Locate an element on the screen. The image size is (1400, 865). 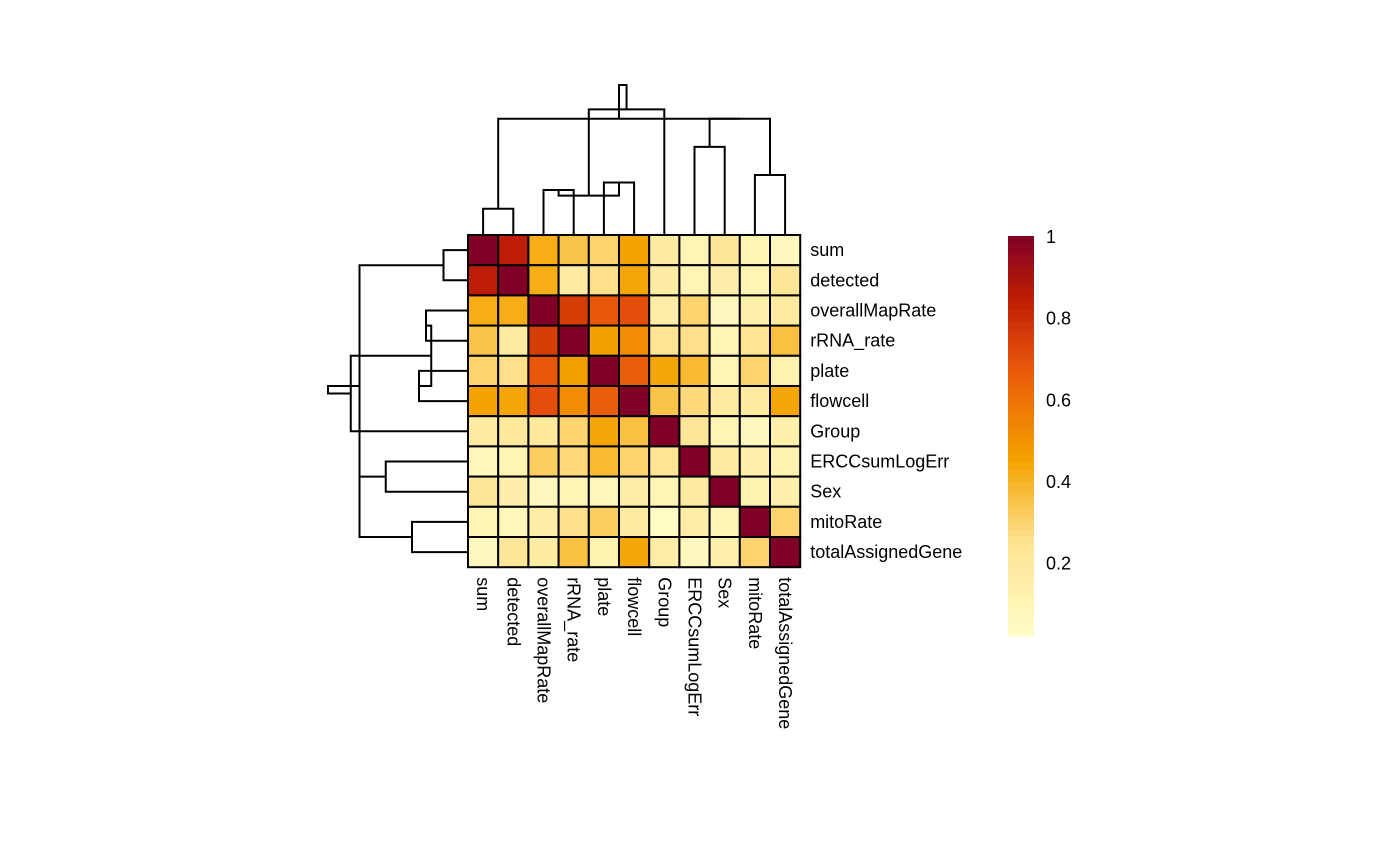
heatmap-cell-ERCCsumLogErr-ERCCsumLogErr is located at coordinates (694, 461).